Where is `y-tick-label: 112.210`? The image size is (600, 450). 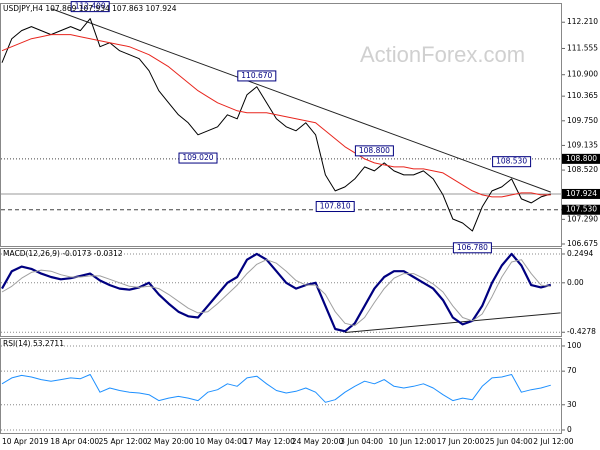 y-tick-label: 112.210 is located at coordinates (582, 21).